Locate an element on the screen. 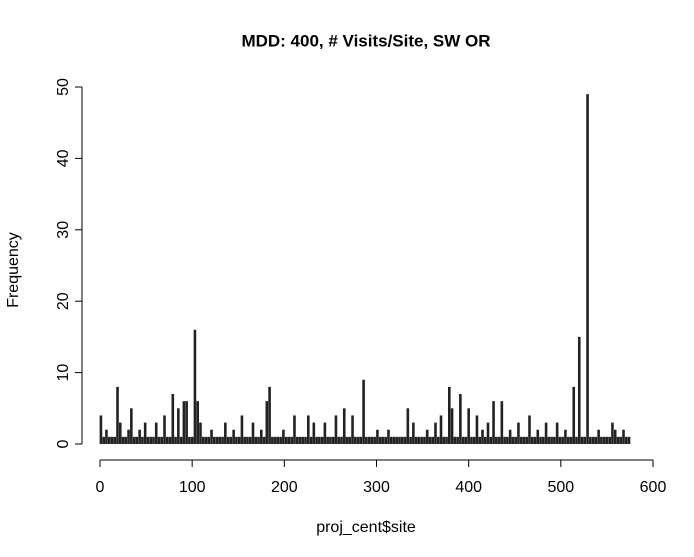 This screenshot has width=694, height=557. chart-title: MDD: 400, # Visits/Site, SW OR is located at coordinates (365, 40).